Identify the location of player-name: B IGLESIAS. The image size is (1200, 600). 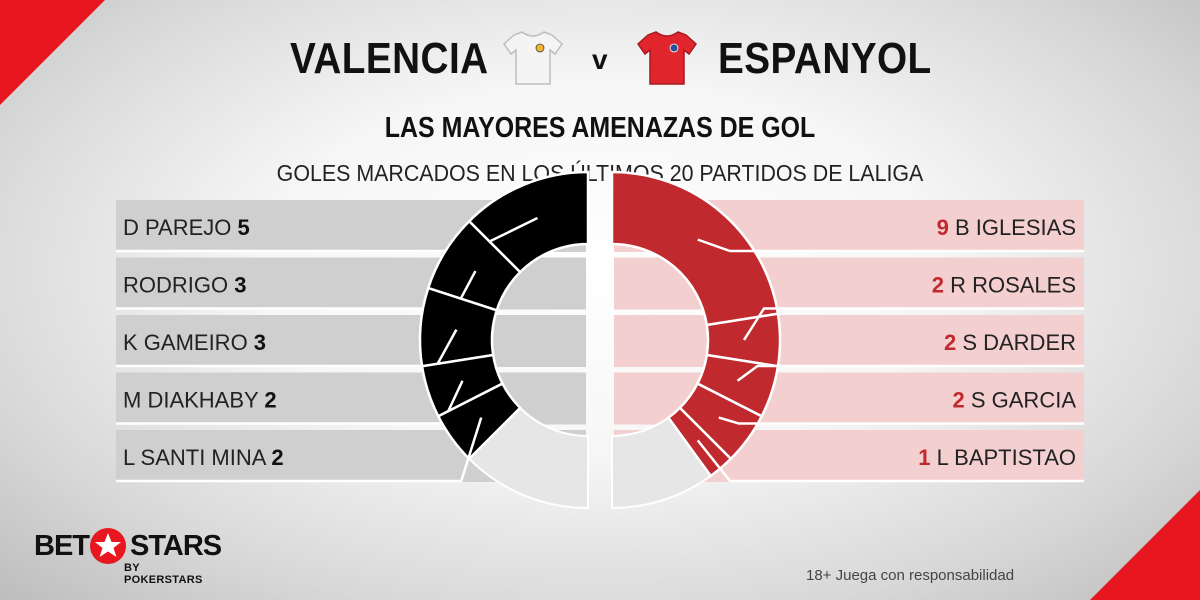
(1012, 227).